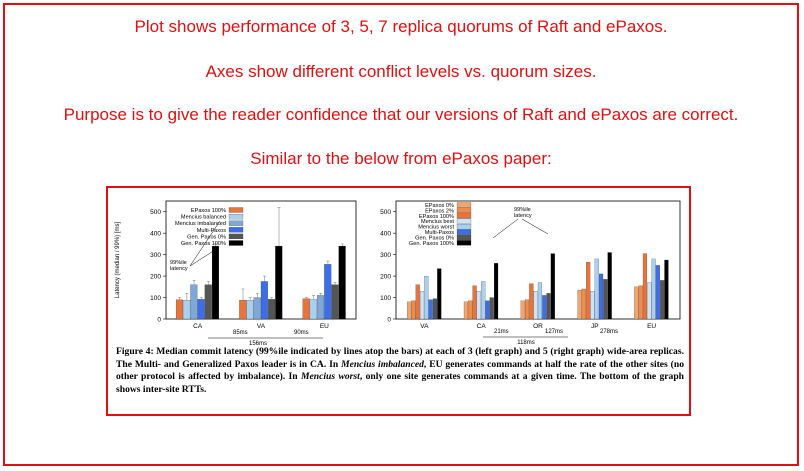 The height and width of the screenshot is (471, 804). I want to click on chart1-rtt-label: 85ms, so click(240, 333).